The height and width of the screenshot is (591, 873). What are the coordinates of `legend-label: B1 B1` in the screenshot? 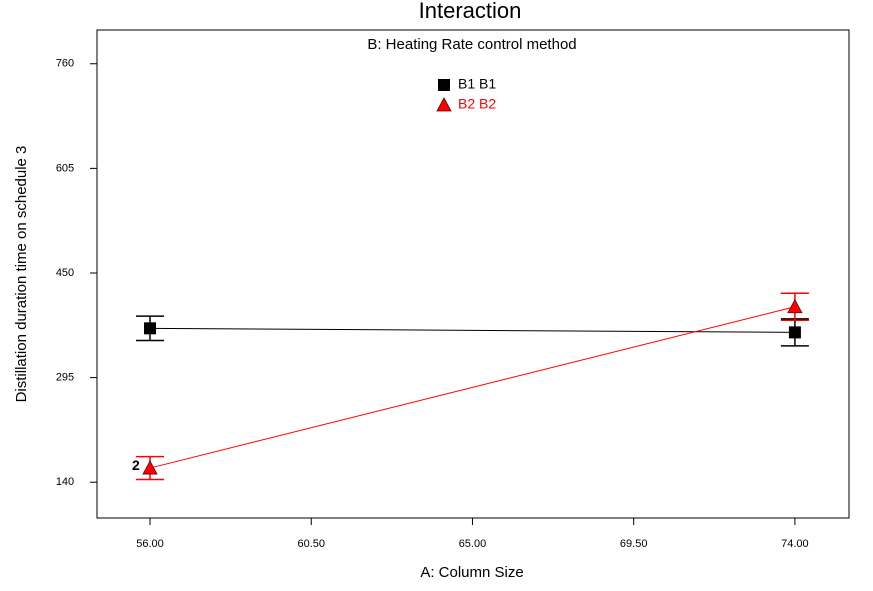 It's located at (477, 84).